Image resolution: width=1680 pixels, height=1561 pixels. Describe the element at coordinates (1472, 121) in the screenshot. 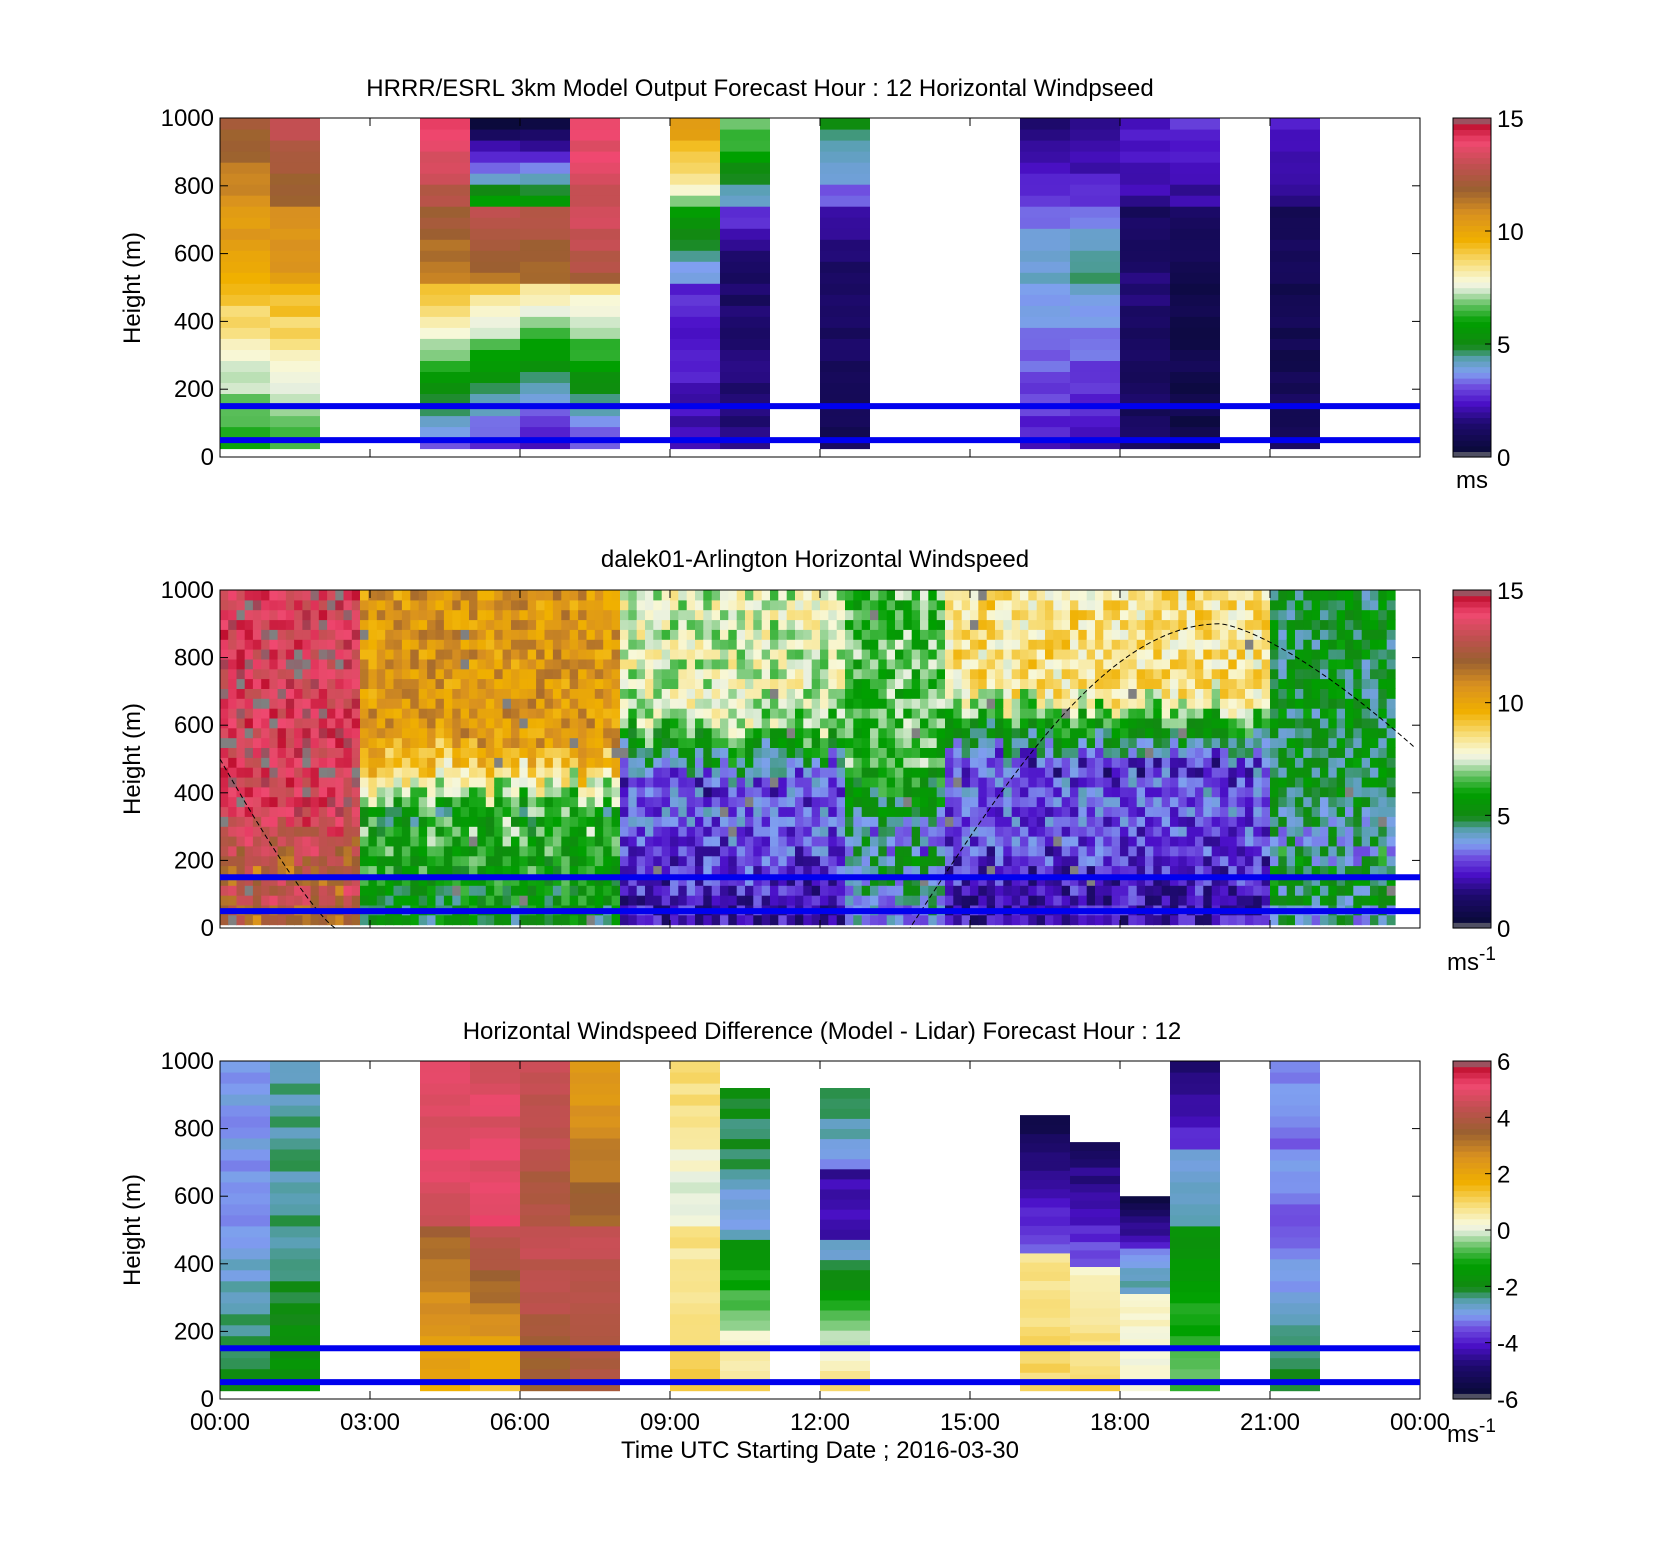

I see `colorbar-swatch` at that location.